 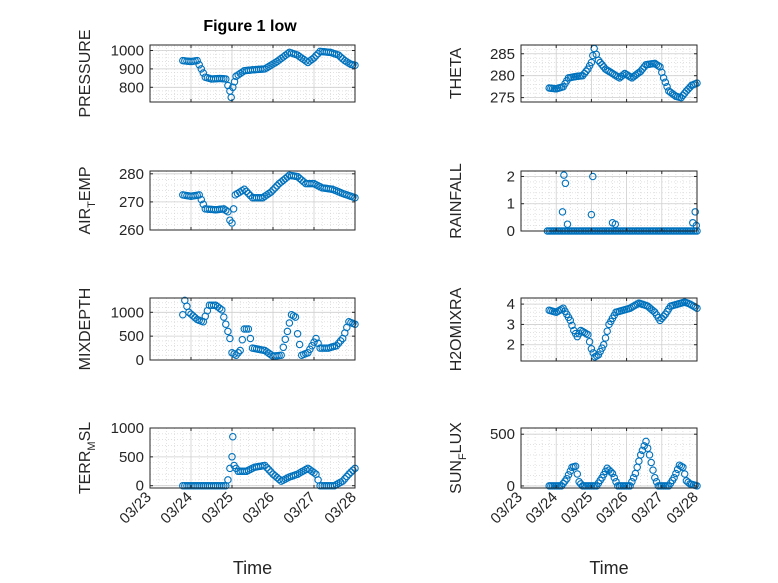 What do you see at coordinates (131, 457) in the screenshot?
I see `y-tick-label: 500` at bounding box center [131, 457].